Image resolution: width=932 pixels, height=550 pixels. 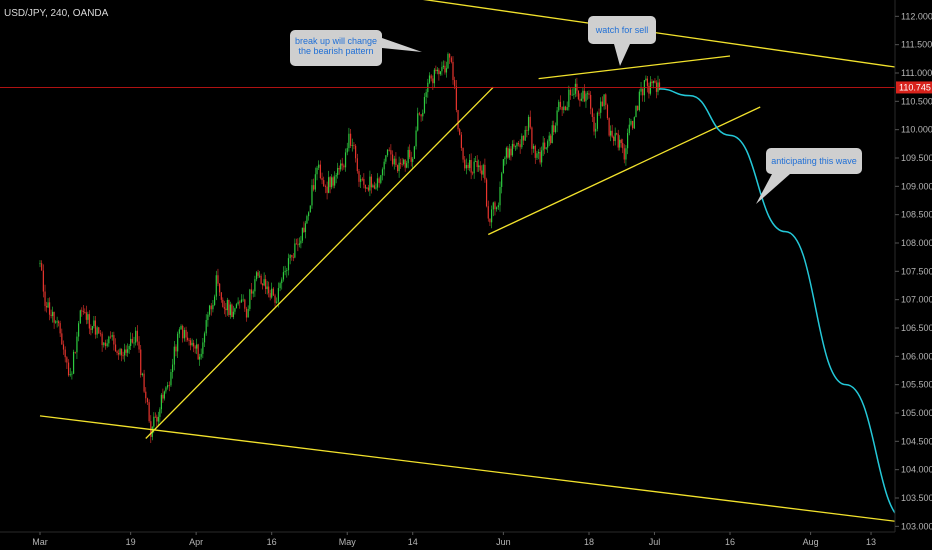 I want to click on y-tick-label: 104.000, so click(x=916, y=470).